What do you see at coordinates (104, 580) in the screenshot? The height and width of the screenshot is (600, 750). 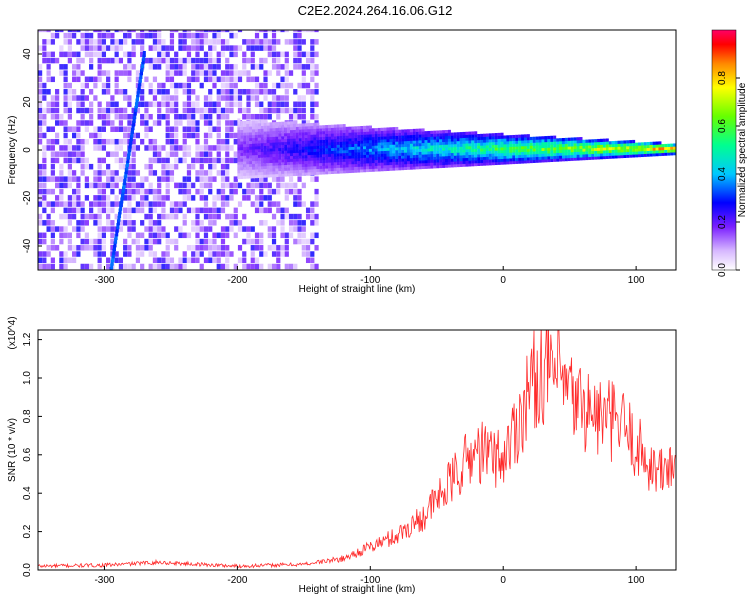 I see `x-tick-label: -300` at bounding box center [104, 580].